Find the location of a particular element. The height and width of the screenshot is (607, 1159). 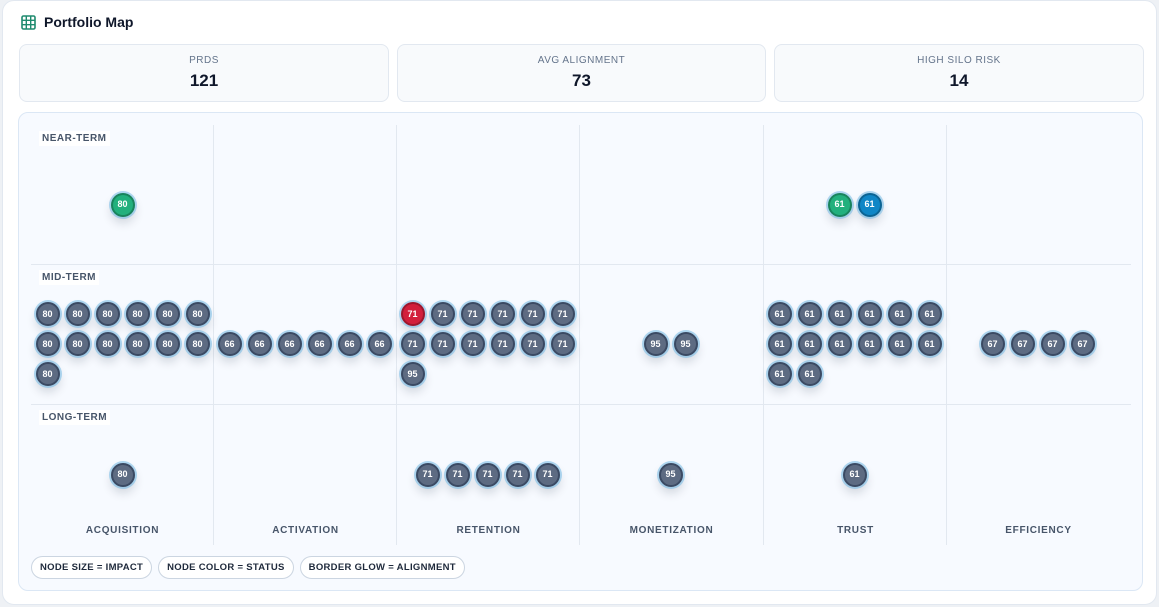

grid-icon is located at coordinates (28, 22).